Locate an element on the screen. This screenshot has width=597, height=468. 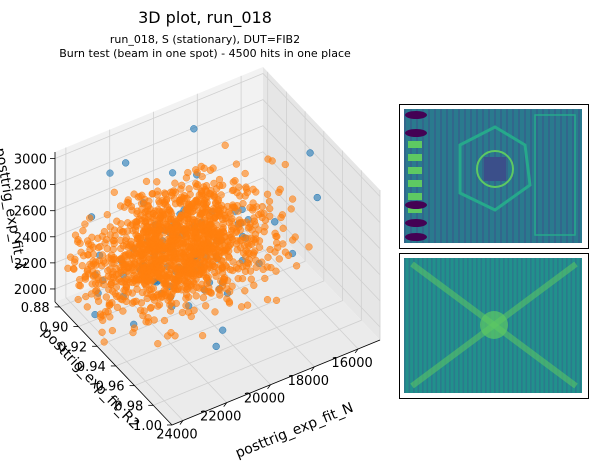
beam-hotspot is located at coordinates (494, 325).